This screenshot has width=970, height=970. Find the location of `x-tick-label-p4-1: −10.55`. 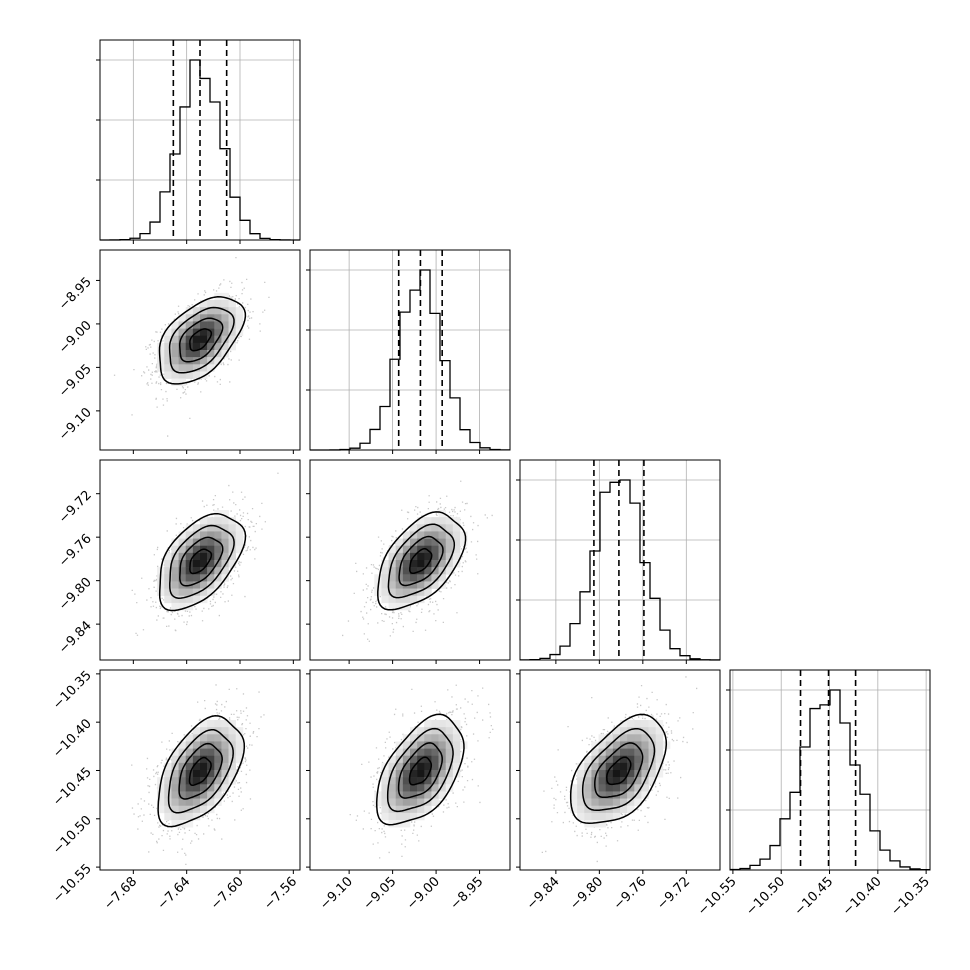

x-tick-label-p4-1: −10.55 is located at coordinates (717, 896).